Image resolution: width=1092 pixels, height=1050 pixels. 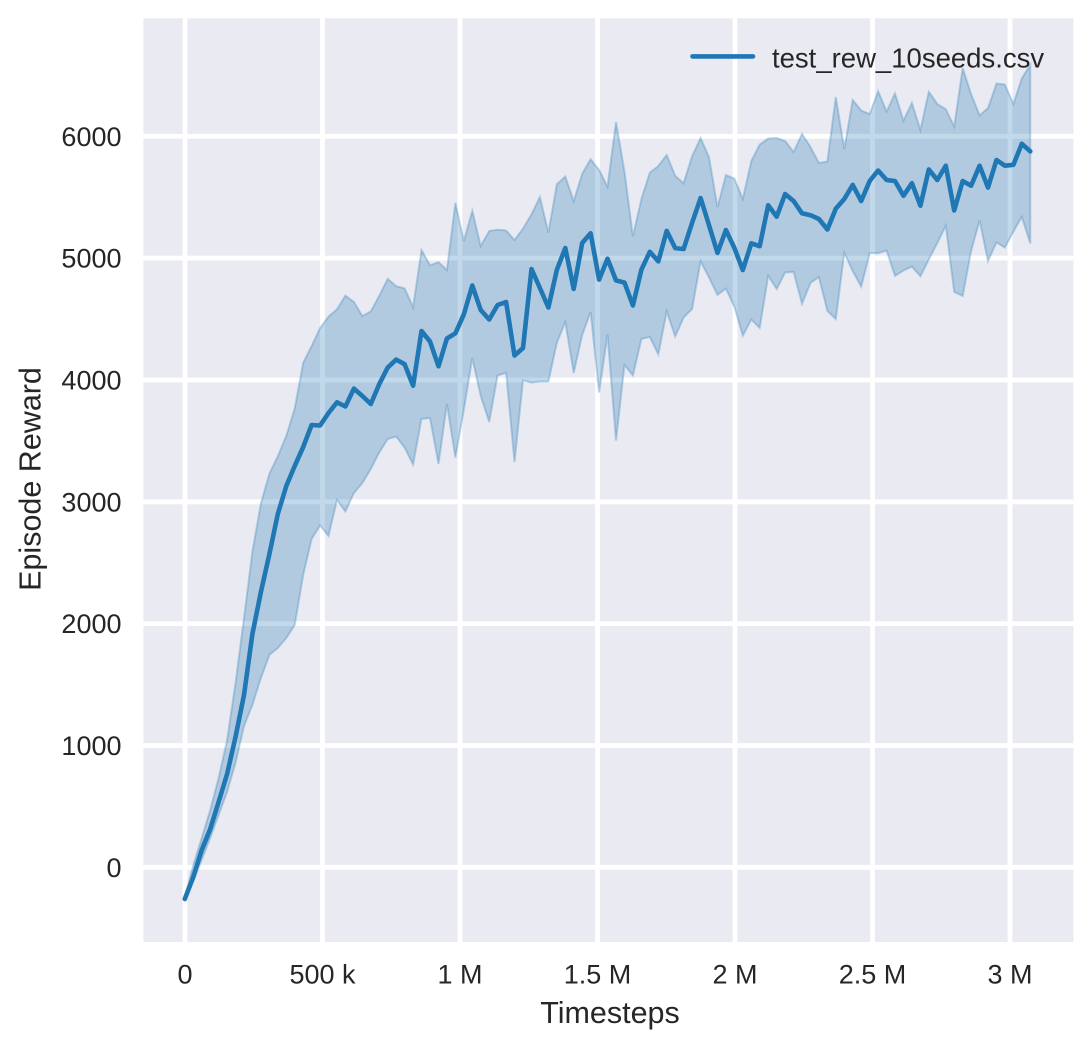 What do you see at coordinates (598, 975) in the screenshot?
I see `svg-text: 1.5 M` at bounding box center [598, 975].